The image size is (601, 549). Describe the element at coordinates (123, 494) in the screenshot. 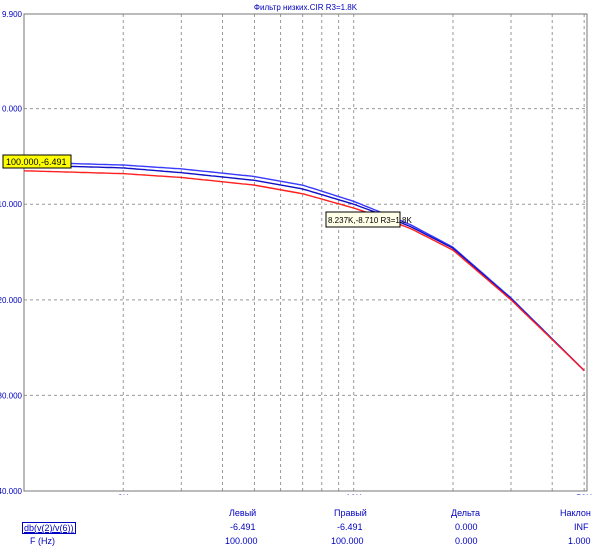

I see `x-tick-label: 2K` at that location.